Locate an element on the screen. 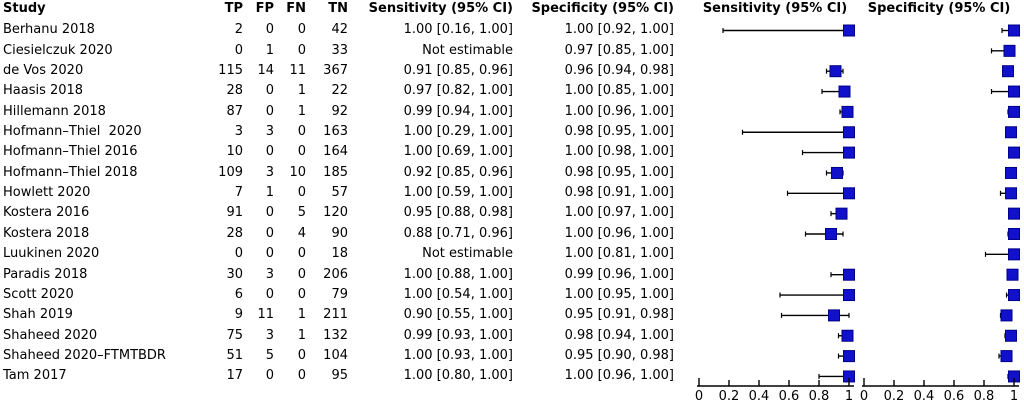 This screenshot has width=1024, height=409. tn-value: 206 is located at coordinates (335, 274).